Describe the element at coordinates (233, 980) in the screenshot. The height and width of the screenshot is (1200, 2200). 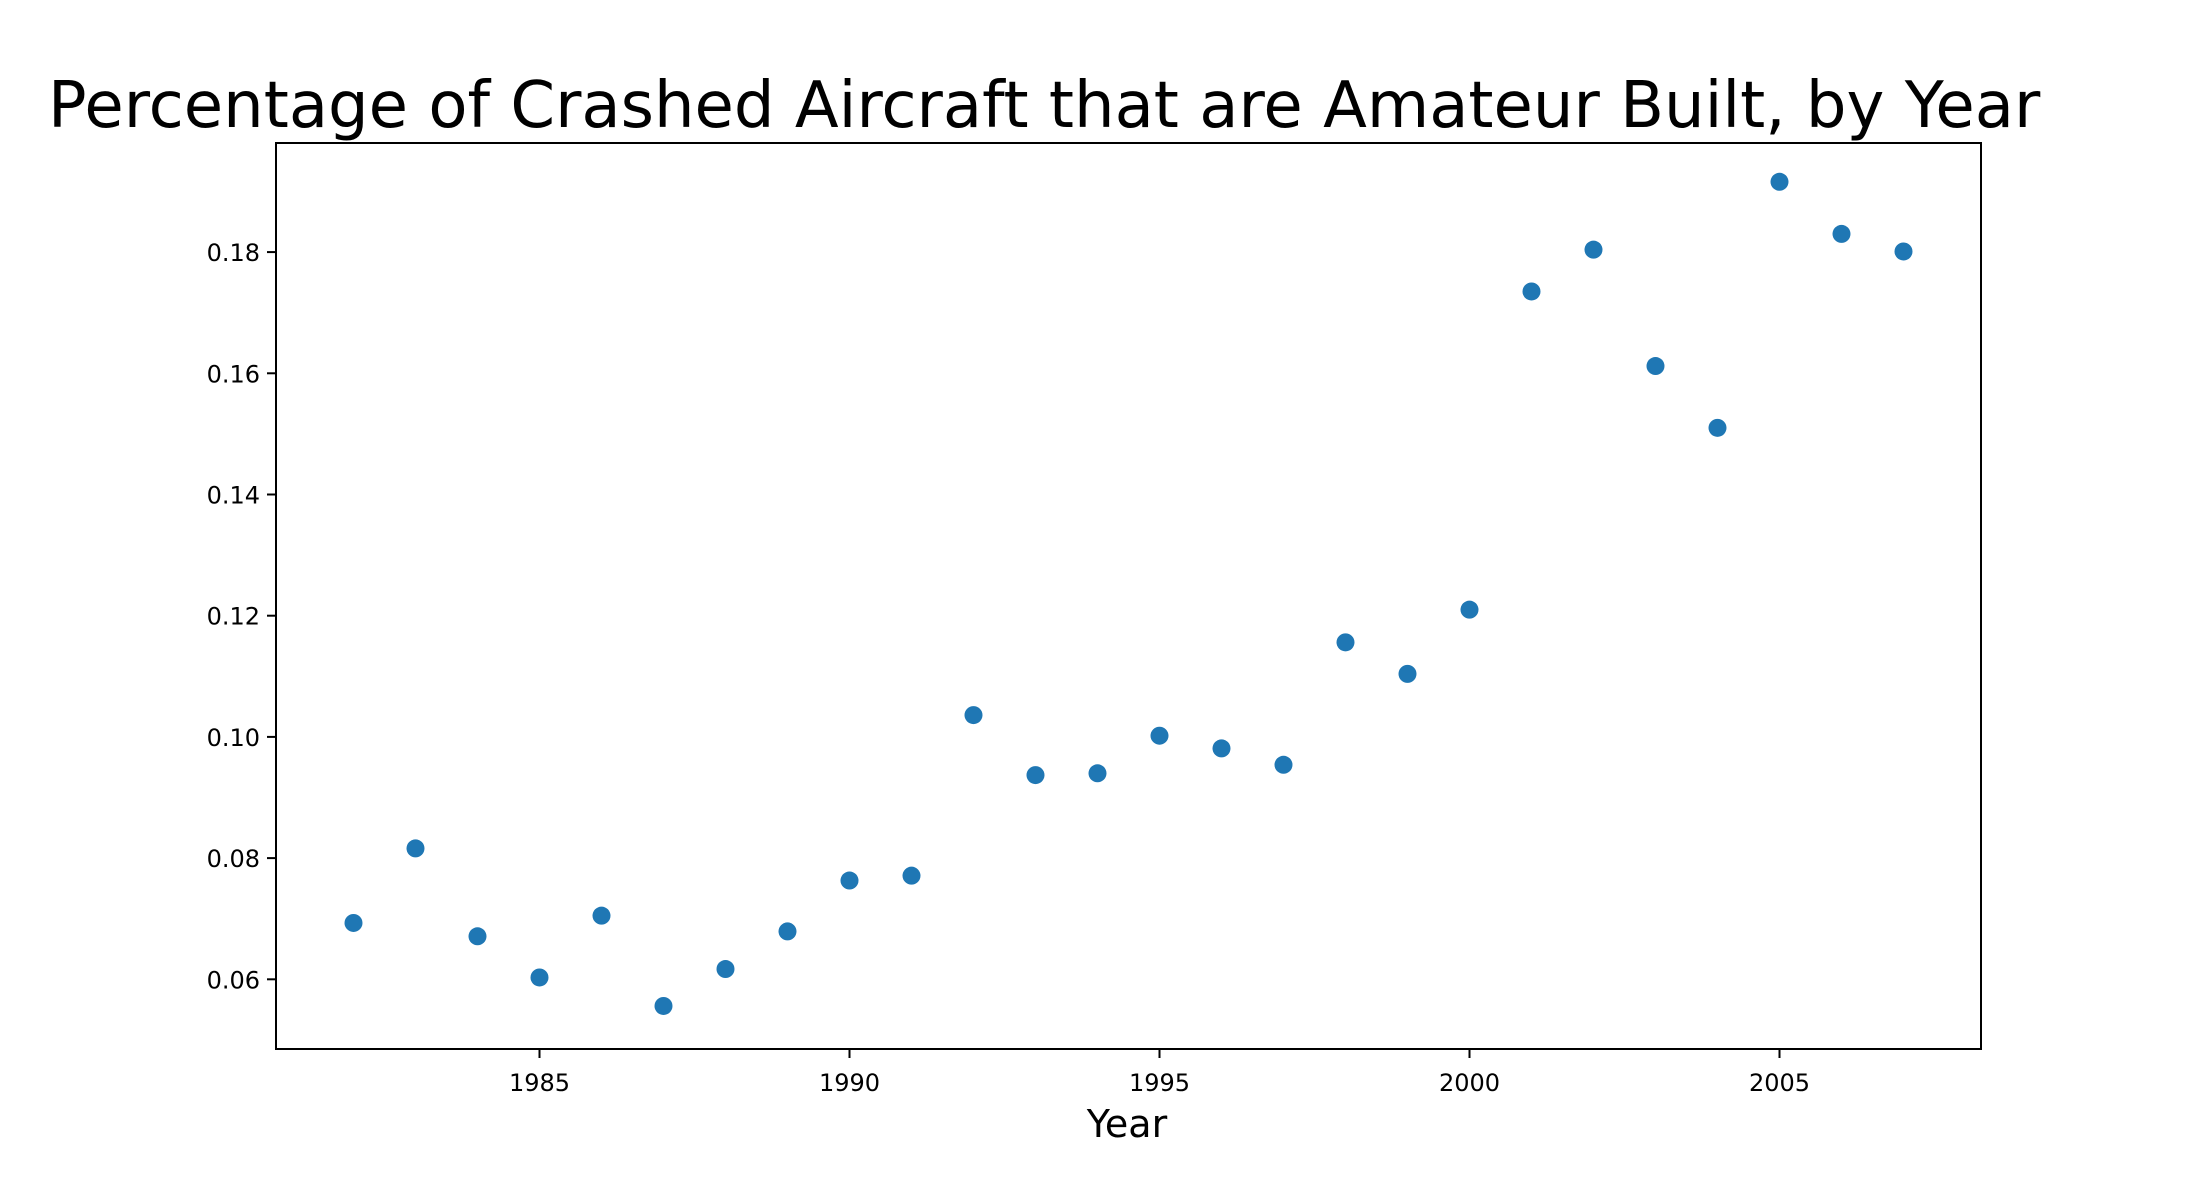
I see `y-tick-label: 0.06` at that location.